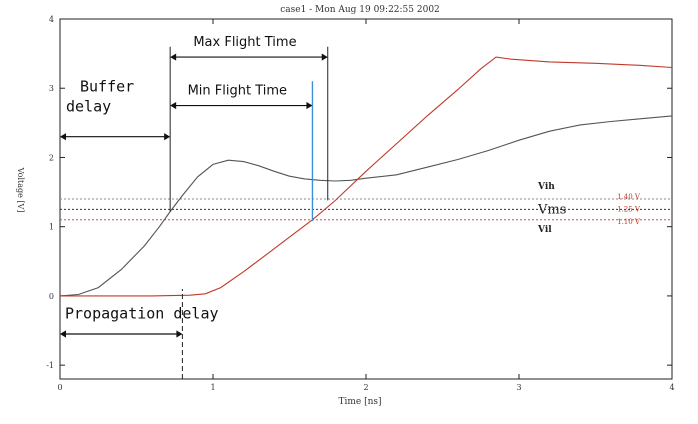 The image size is (698, 424). Describe the element at coordinates (629, 197) in the screenshot. I see `threshold-value-vih: 1.40 V` at that location.